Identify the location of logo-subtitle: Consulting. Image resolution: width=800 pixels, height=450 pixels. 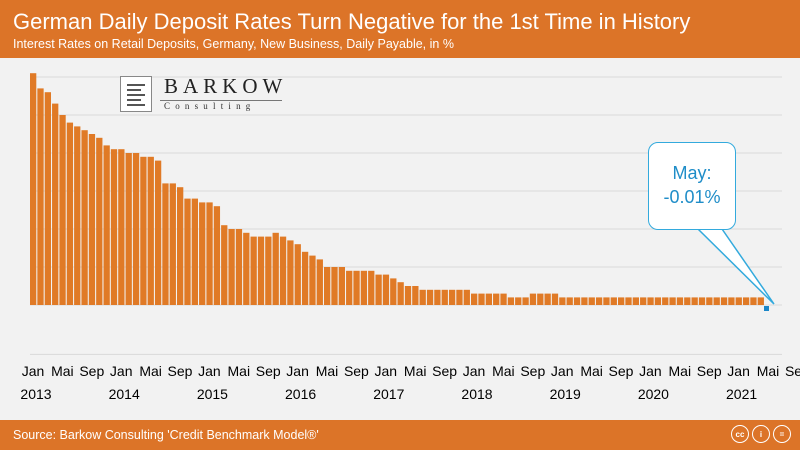
(210, 106).